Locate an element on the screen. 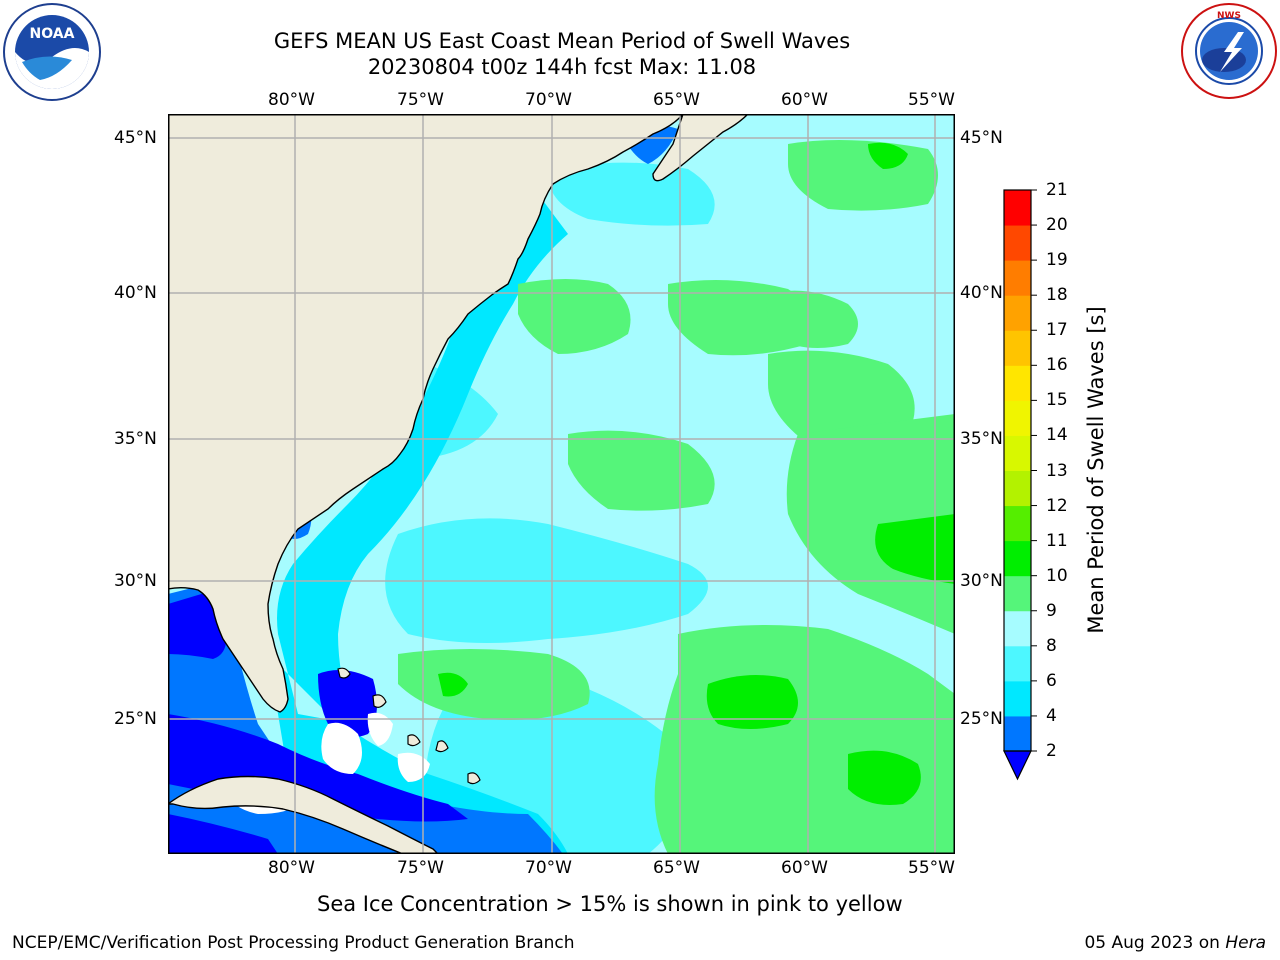 Image resolution: width=1280 pixels, height=960 pixels. noaa-logo: NOAA is located at coordinates (52, 52).